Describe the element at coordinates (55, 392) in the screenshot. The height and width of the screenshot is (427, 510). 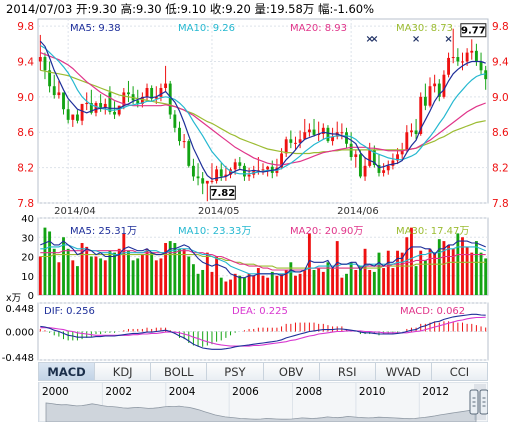
I see `timeline-year-label: 2000` at that location.